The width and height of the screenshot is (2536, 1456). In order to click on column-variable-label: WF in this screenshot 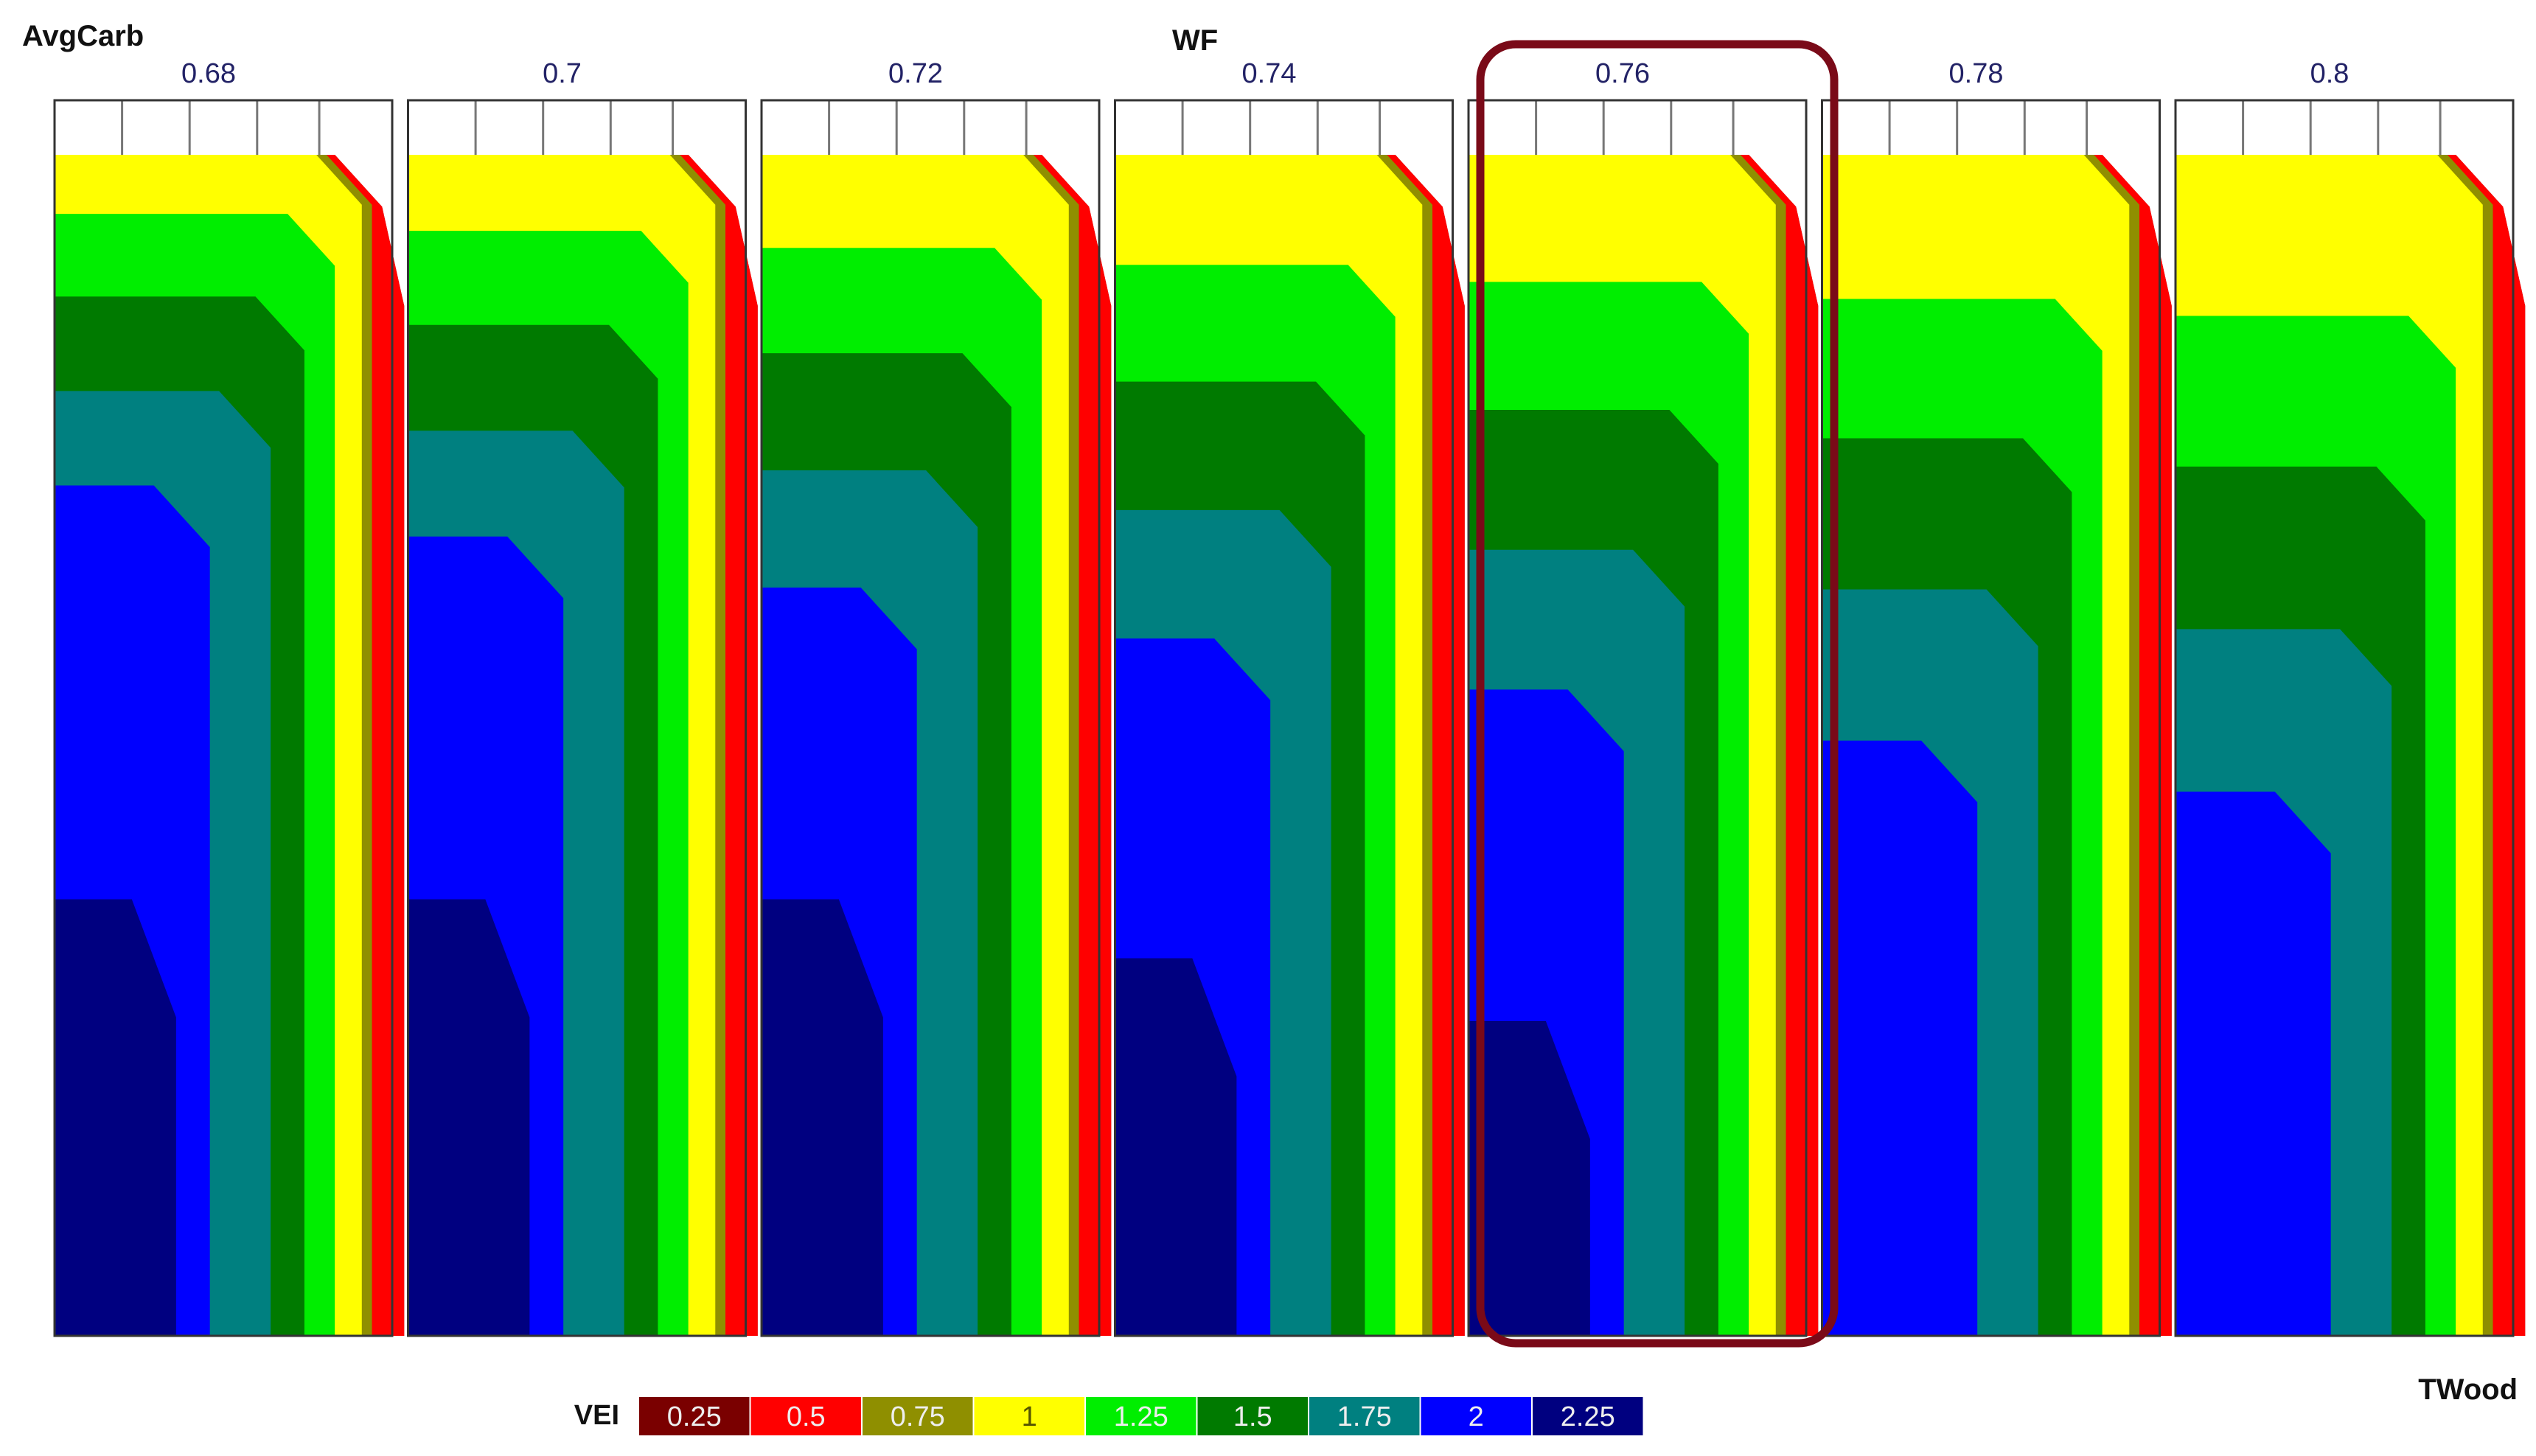, I will do `click(1195, 40)`.